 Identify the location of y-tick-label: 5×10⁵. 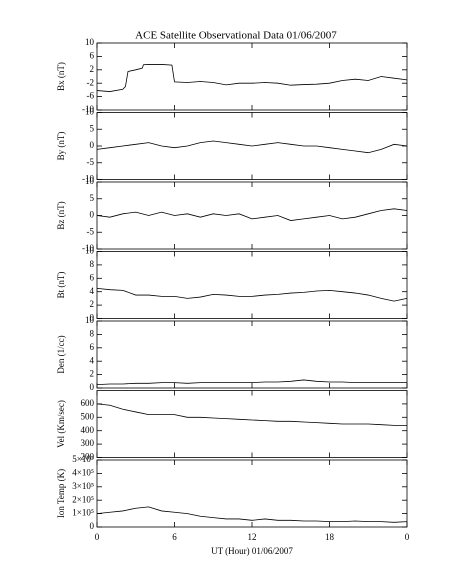
(83, 459).